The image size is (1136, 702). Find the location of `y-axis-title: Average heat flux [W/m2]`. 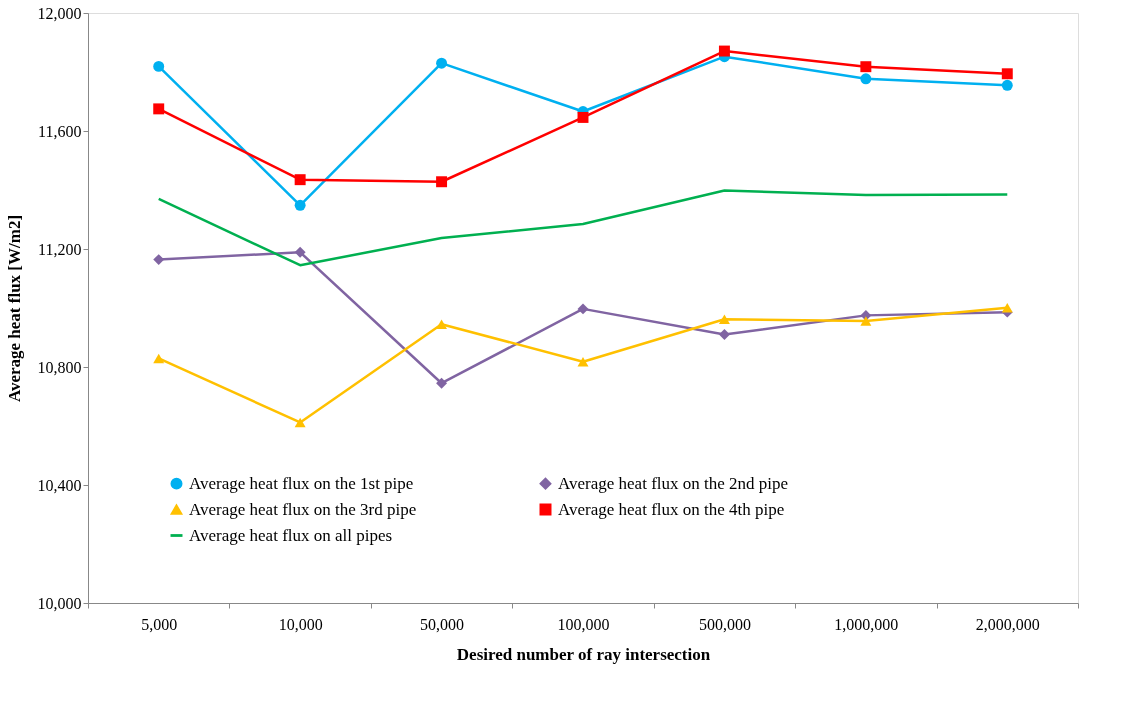

y-axis-title: Average heat flux [W/m2] is located at coordinates (14, 308).